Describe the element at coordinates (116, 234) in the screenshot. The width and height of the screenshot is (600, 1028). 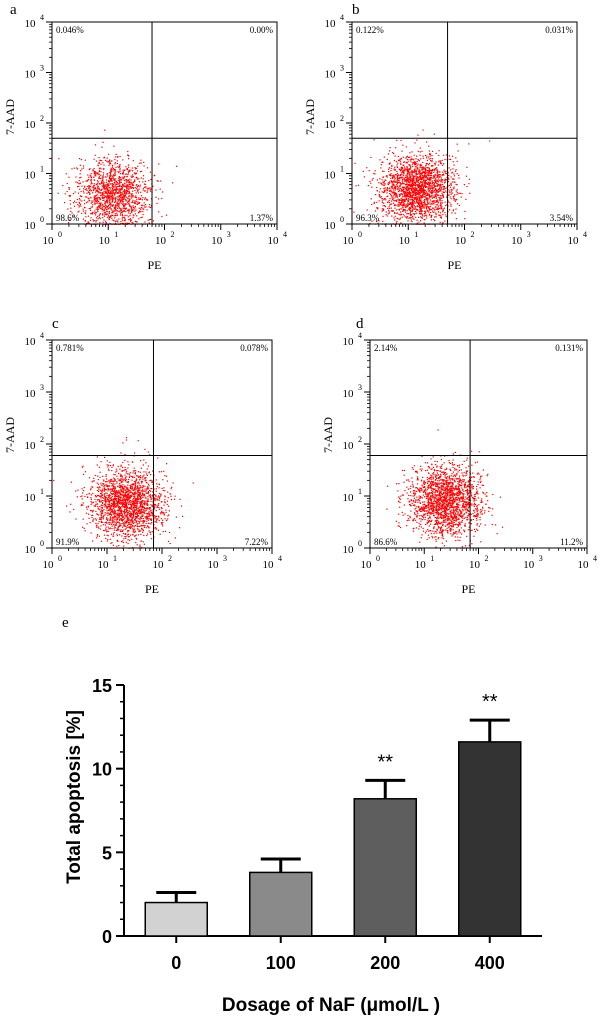
I see `x-tick-exponent: 1` at that location.